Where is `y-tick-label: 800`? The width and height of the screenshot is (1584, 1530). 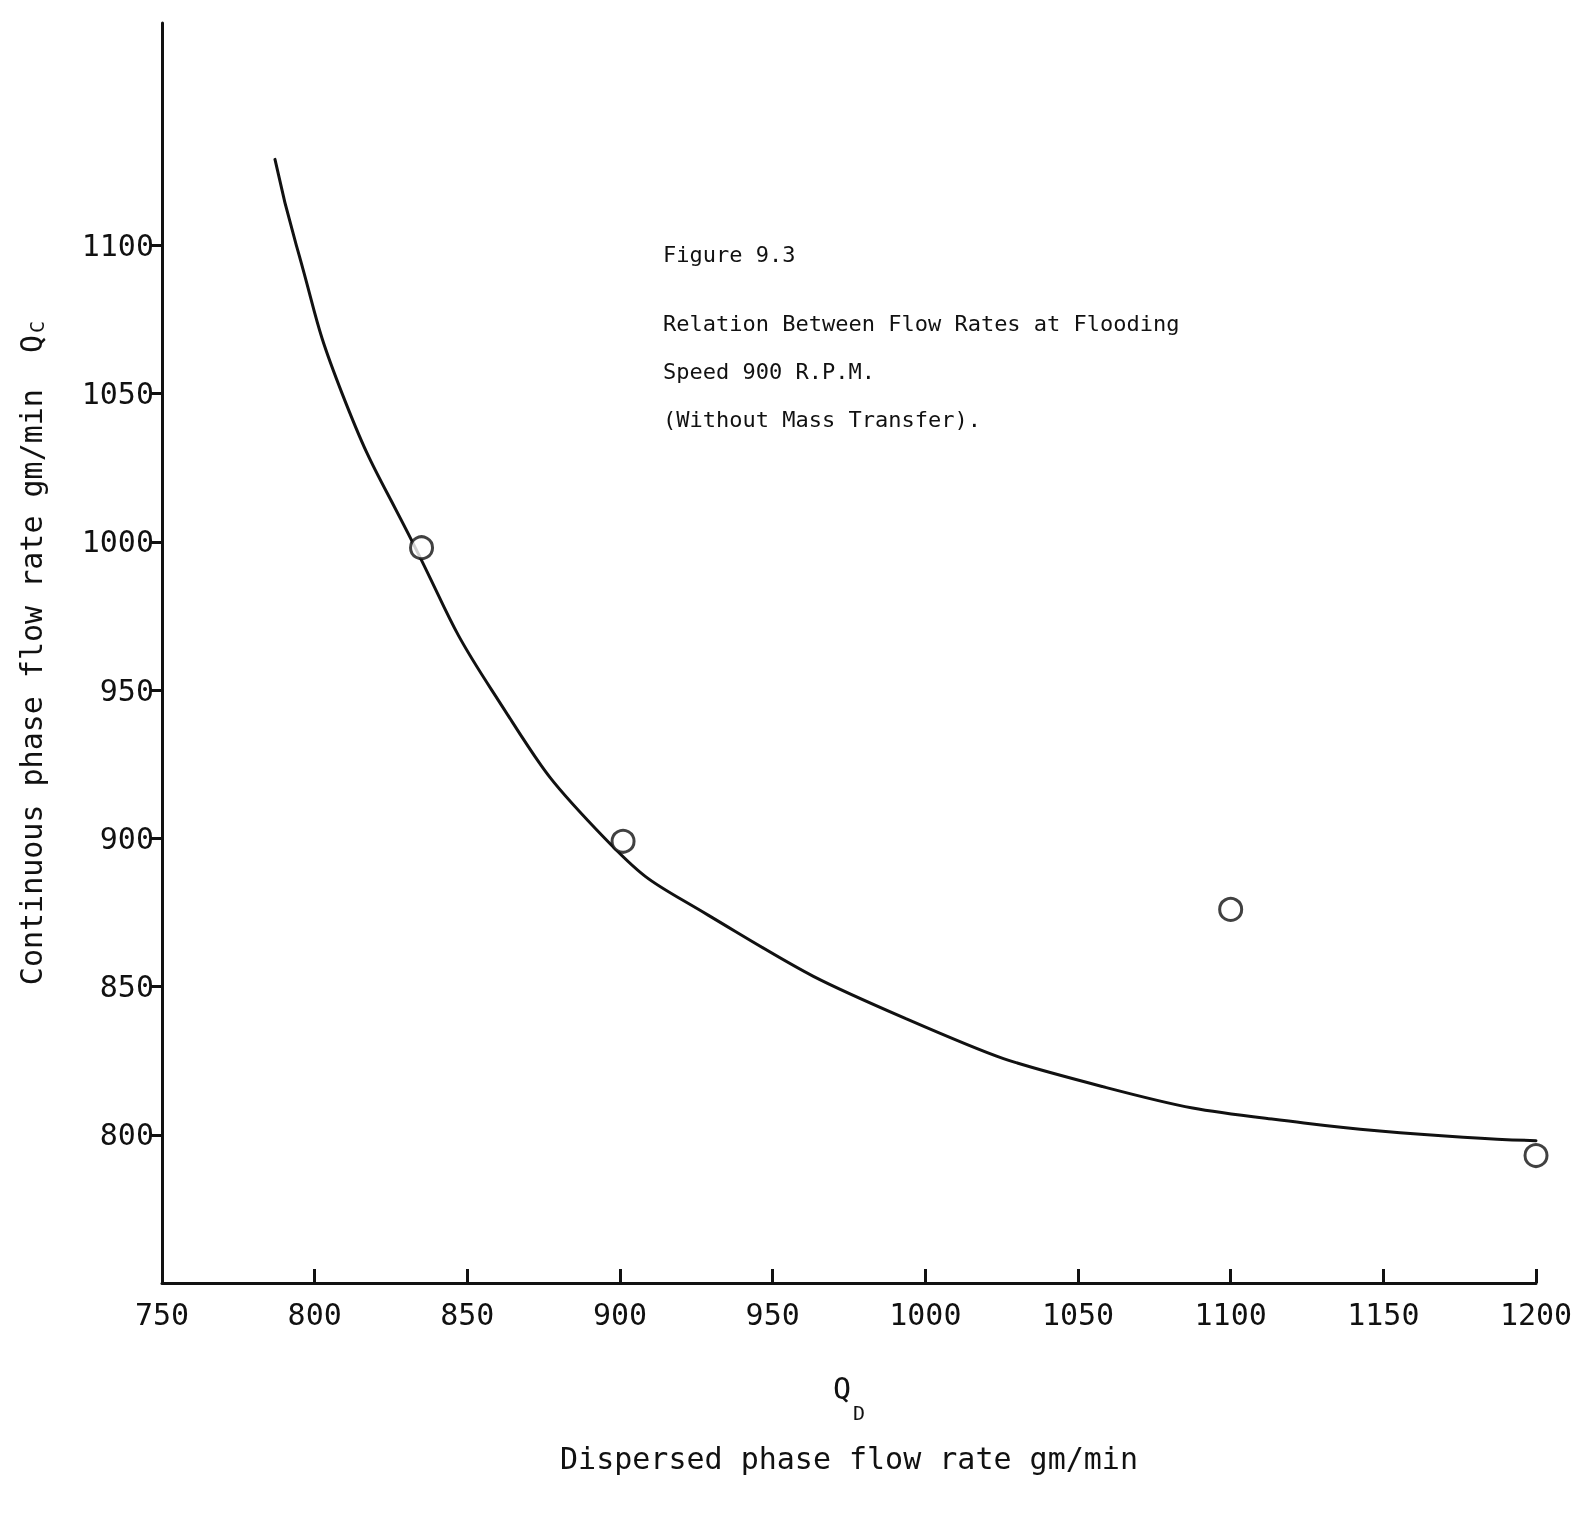
y-tick-label: 800 is located at coordinates (126, 1135).